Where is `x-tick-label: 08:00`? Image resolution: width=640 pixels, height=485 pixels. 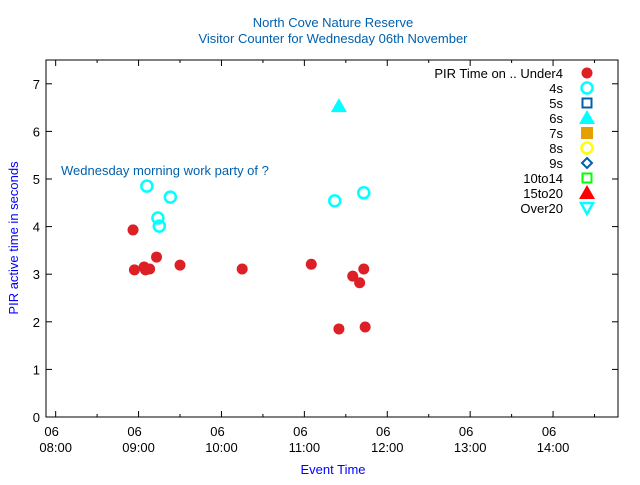 x-tick-label: 08:00 is located at coordinates (55, 447).